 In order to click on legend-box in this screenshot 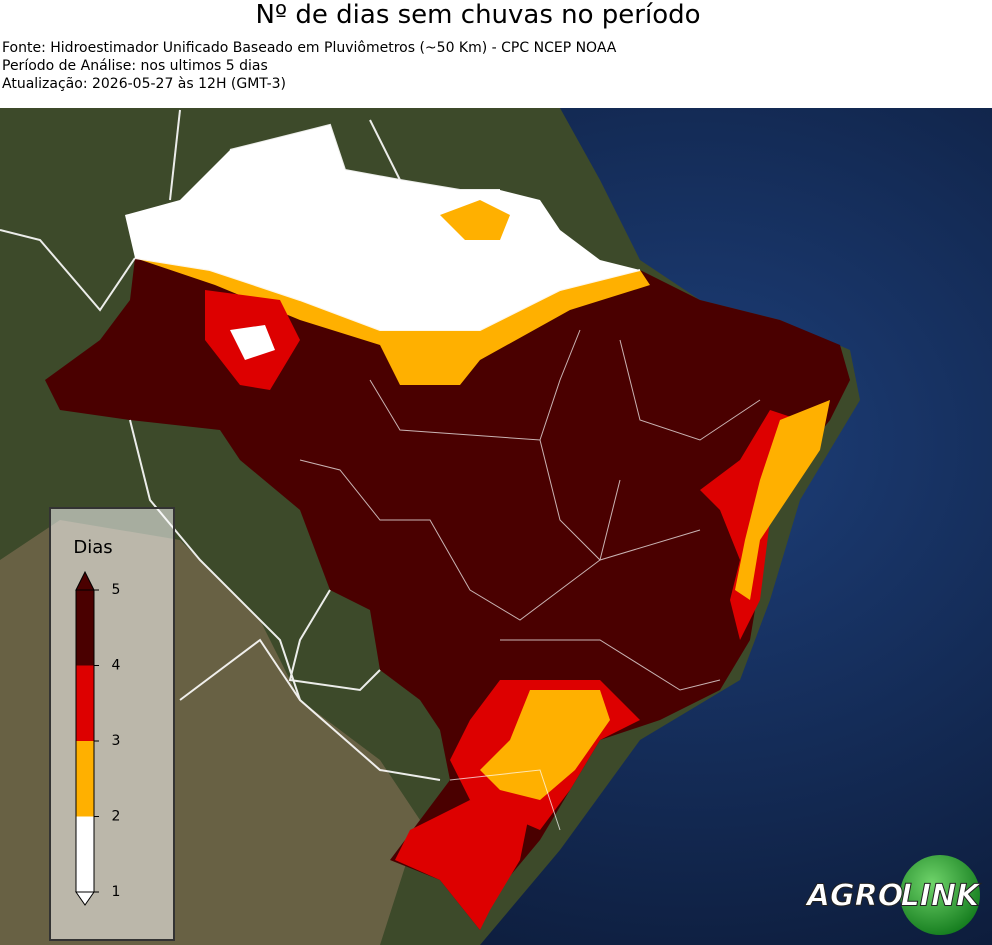, I will do `click(112, 724)`.